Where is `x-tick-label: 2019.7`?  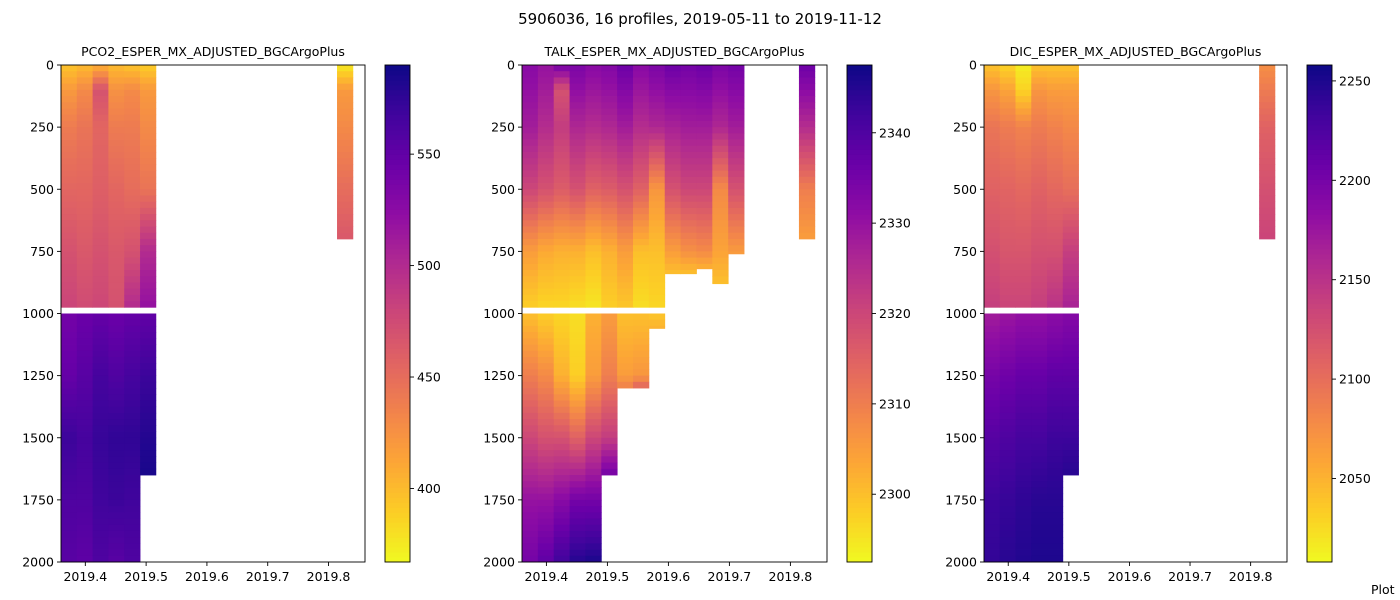 x-tick-label: 2019.7 is located at coordinates (268, 576).